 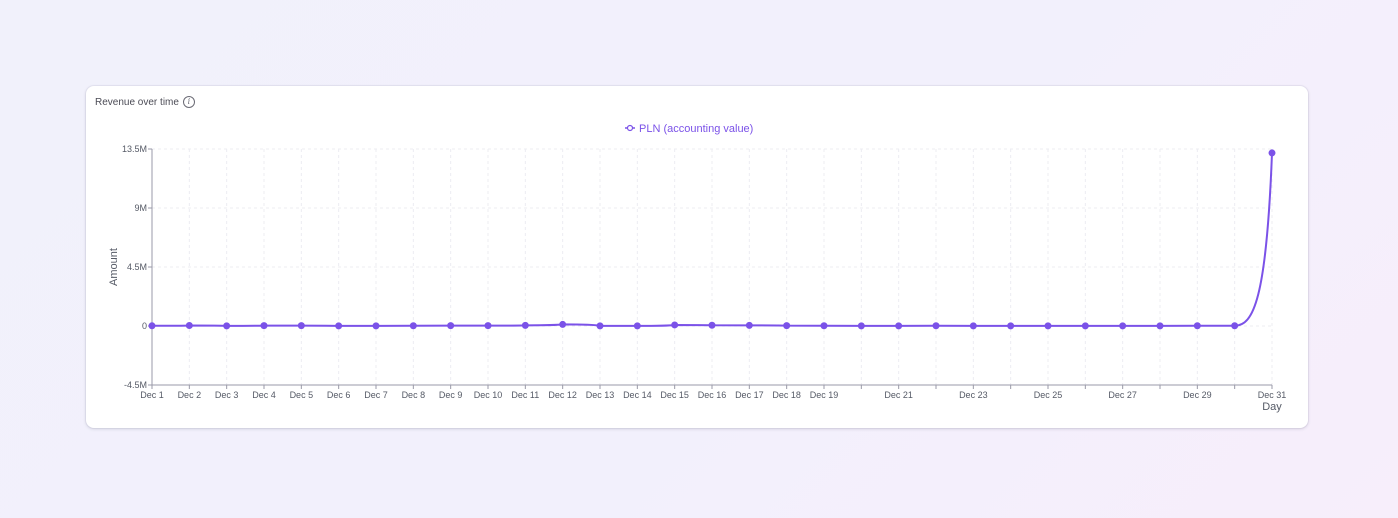 I want to click on x-tick-label: Dec 27, so click(x=1122, y=395).